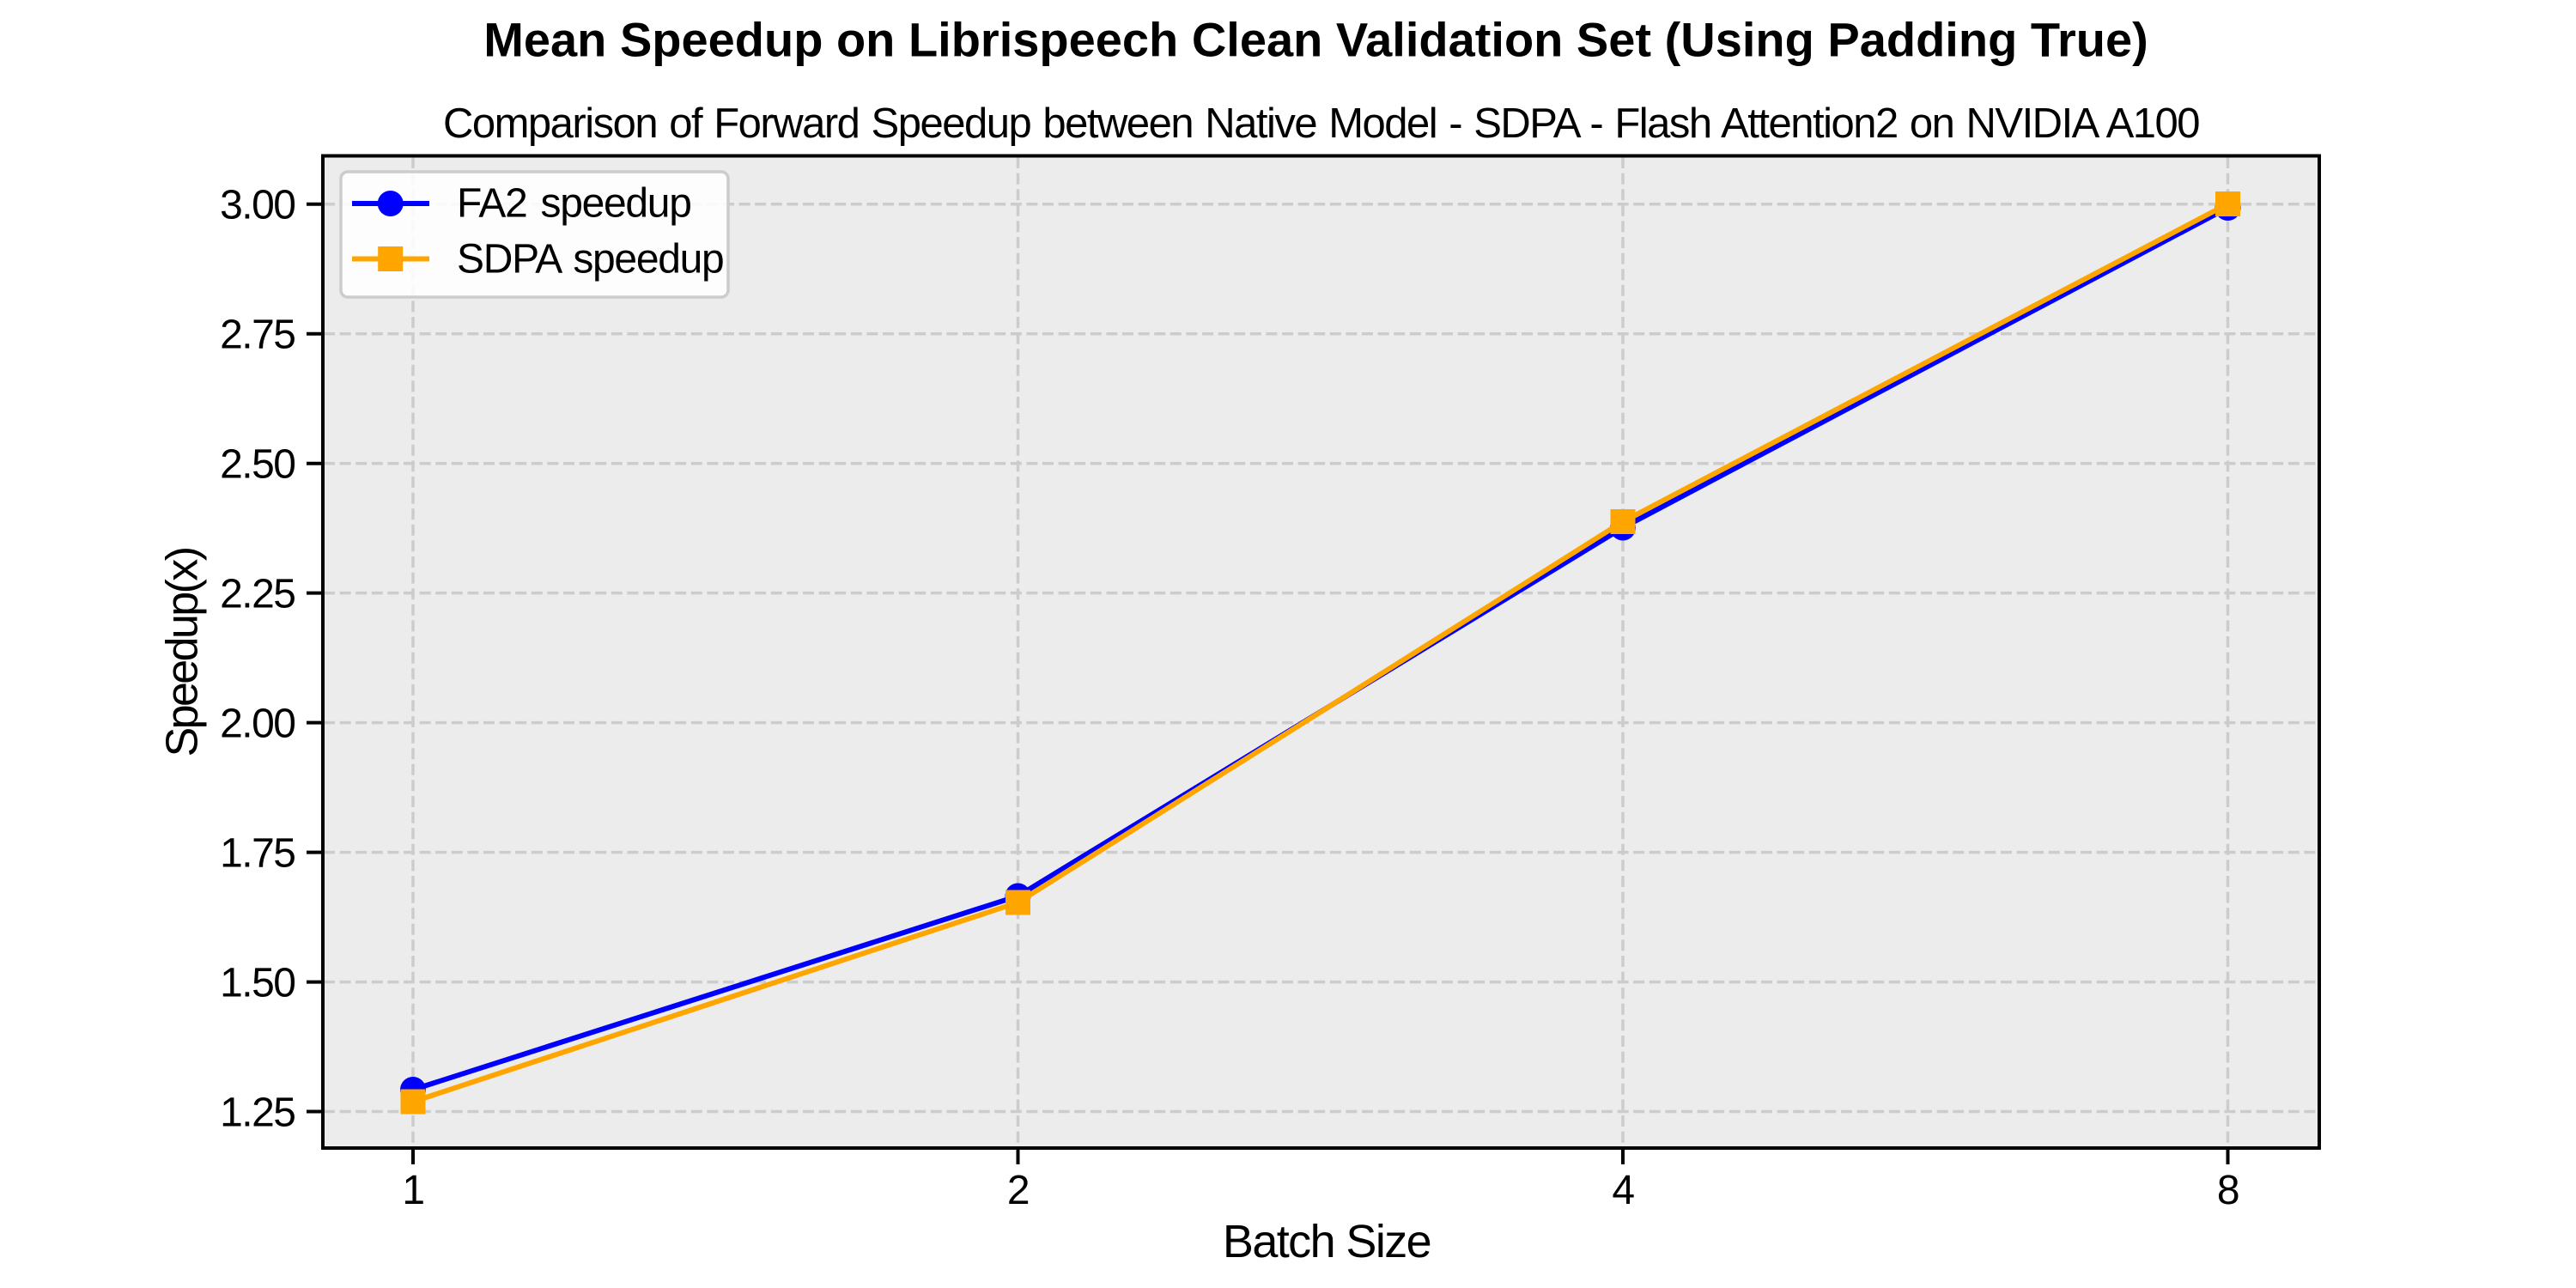  I want to click on svg-text: 4, so click(1623, 1191).